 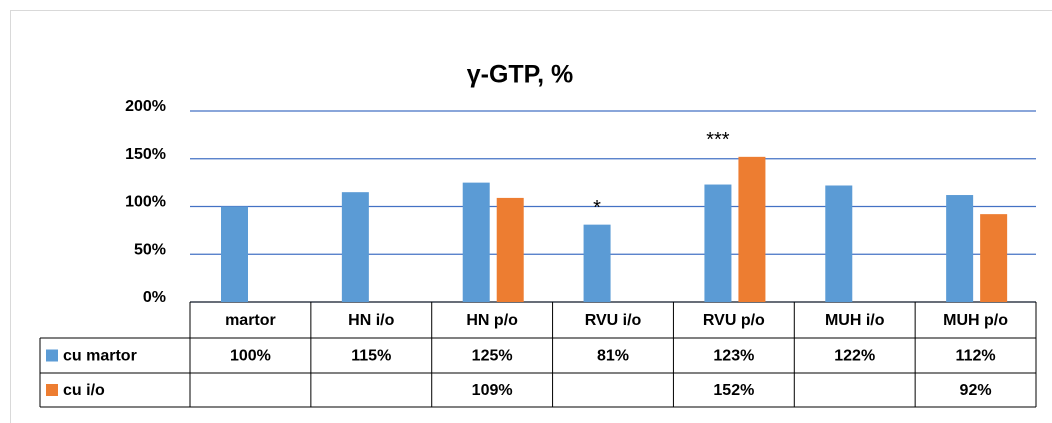 What do you see at coordinates (100, 356) in the screenshot?
I see `legend-label: cu martor` at bounding box center [100, 356].